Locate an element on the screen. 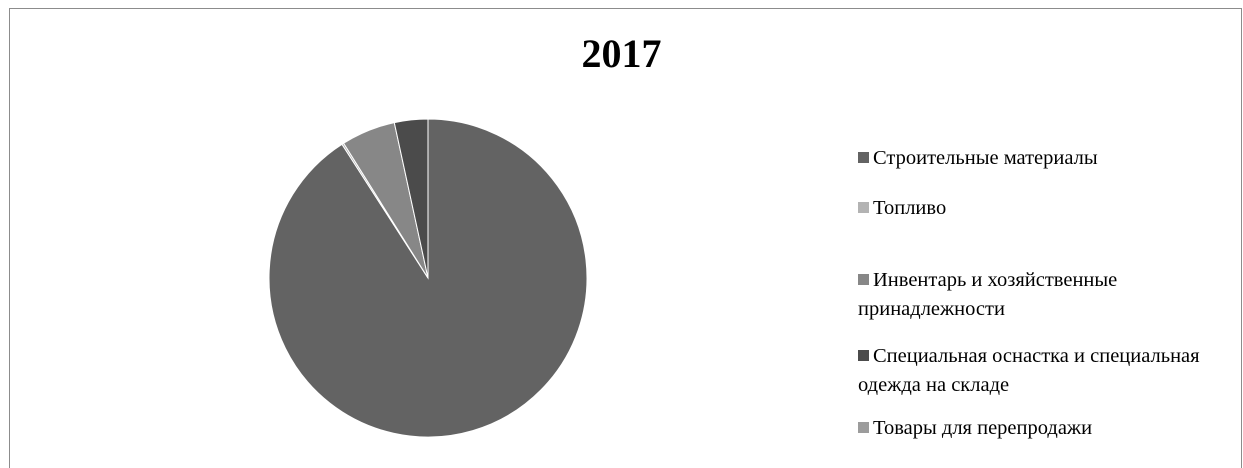  legend-item-fuel: Топливо is located at coordinates (1048, 208).